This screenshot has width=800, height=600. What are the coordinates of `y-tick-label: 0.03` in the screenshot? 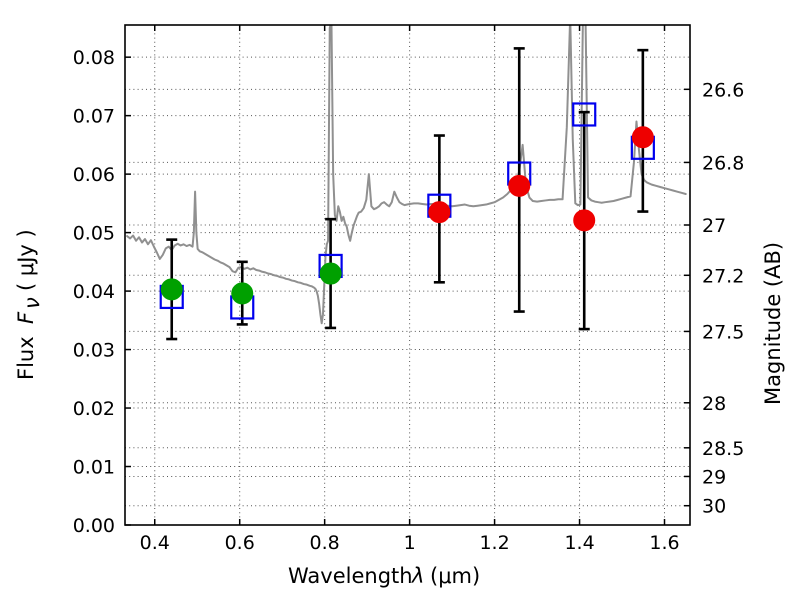 It's located at (94, 351).